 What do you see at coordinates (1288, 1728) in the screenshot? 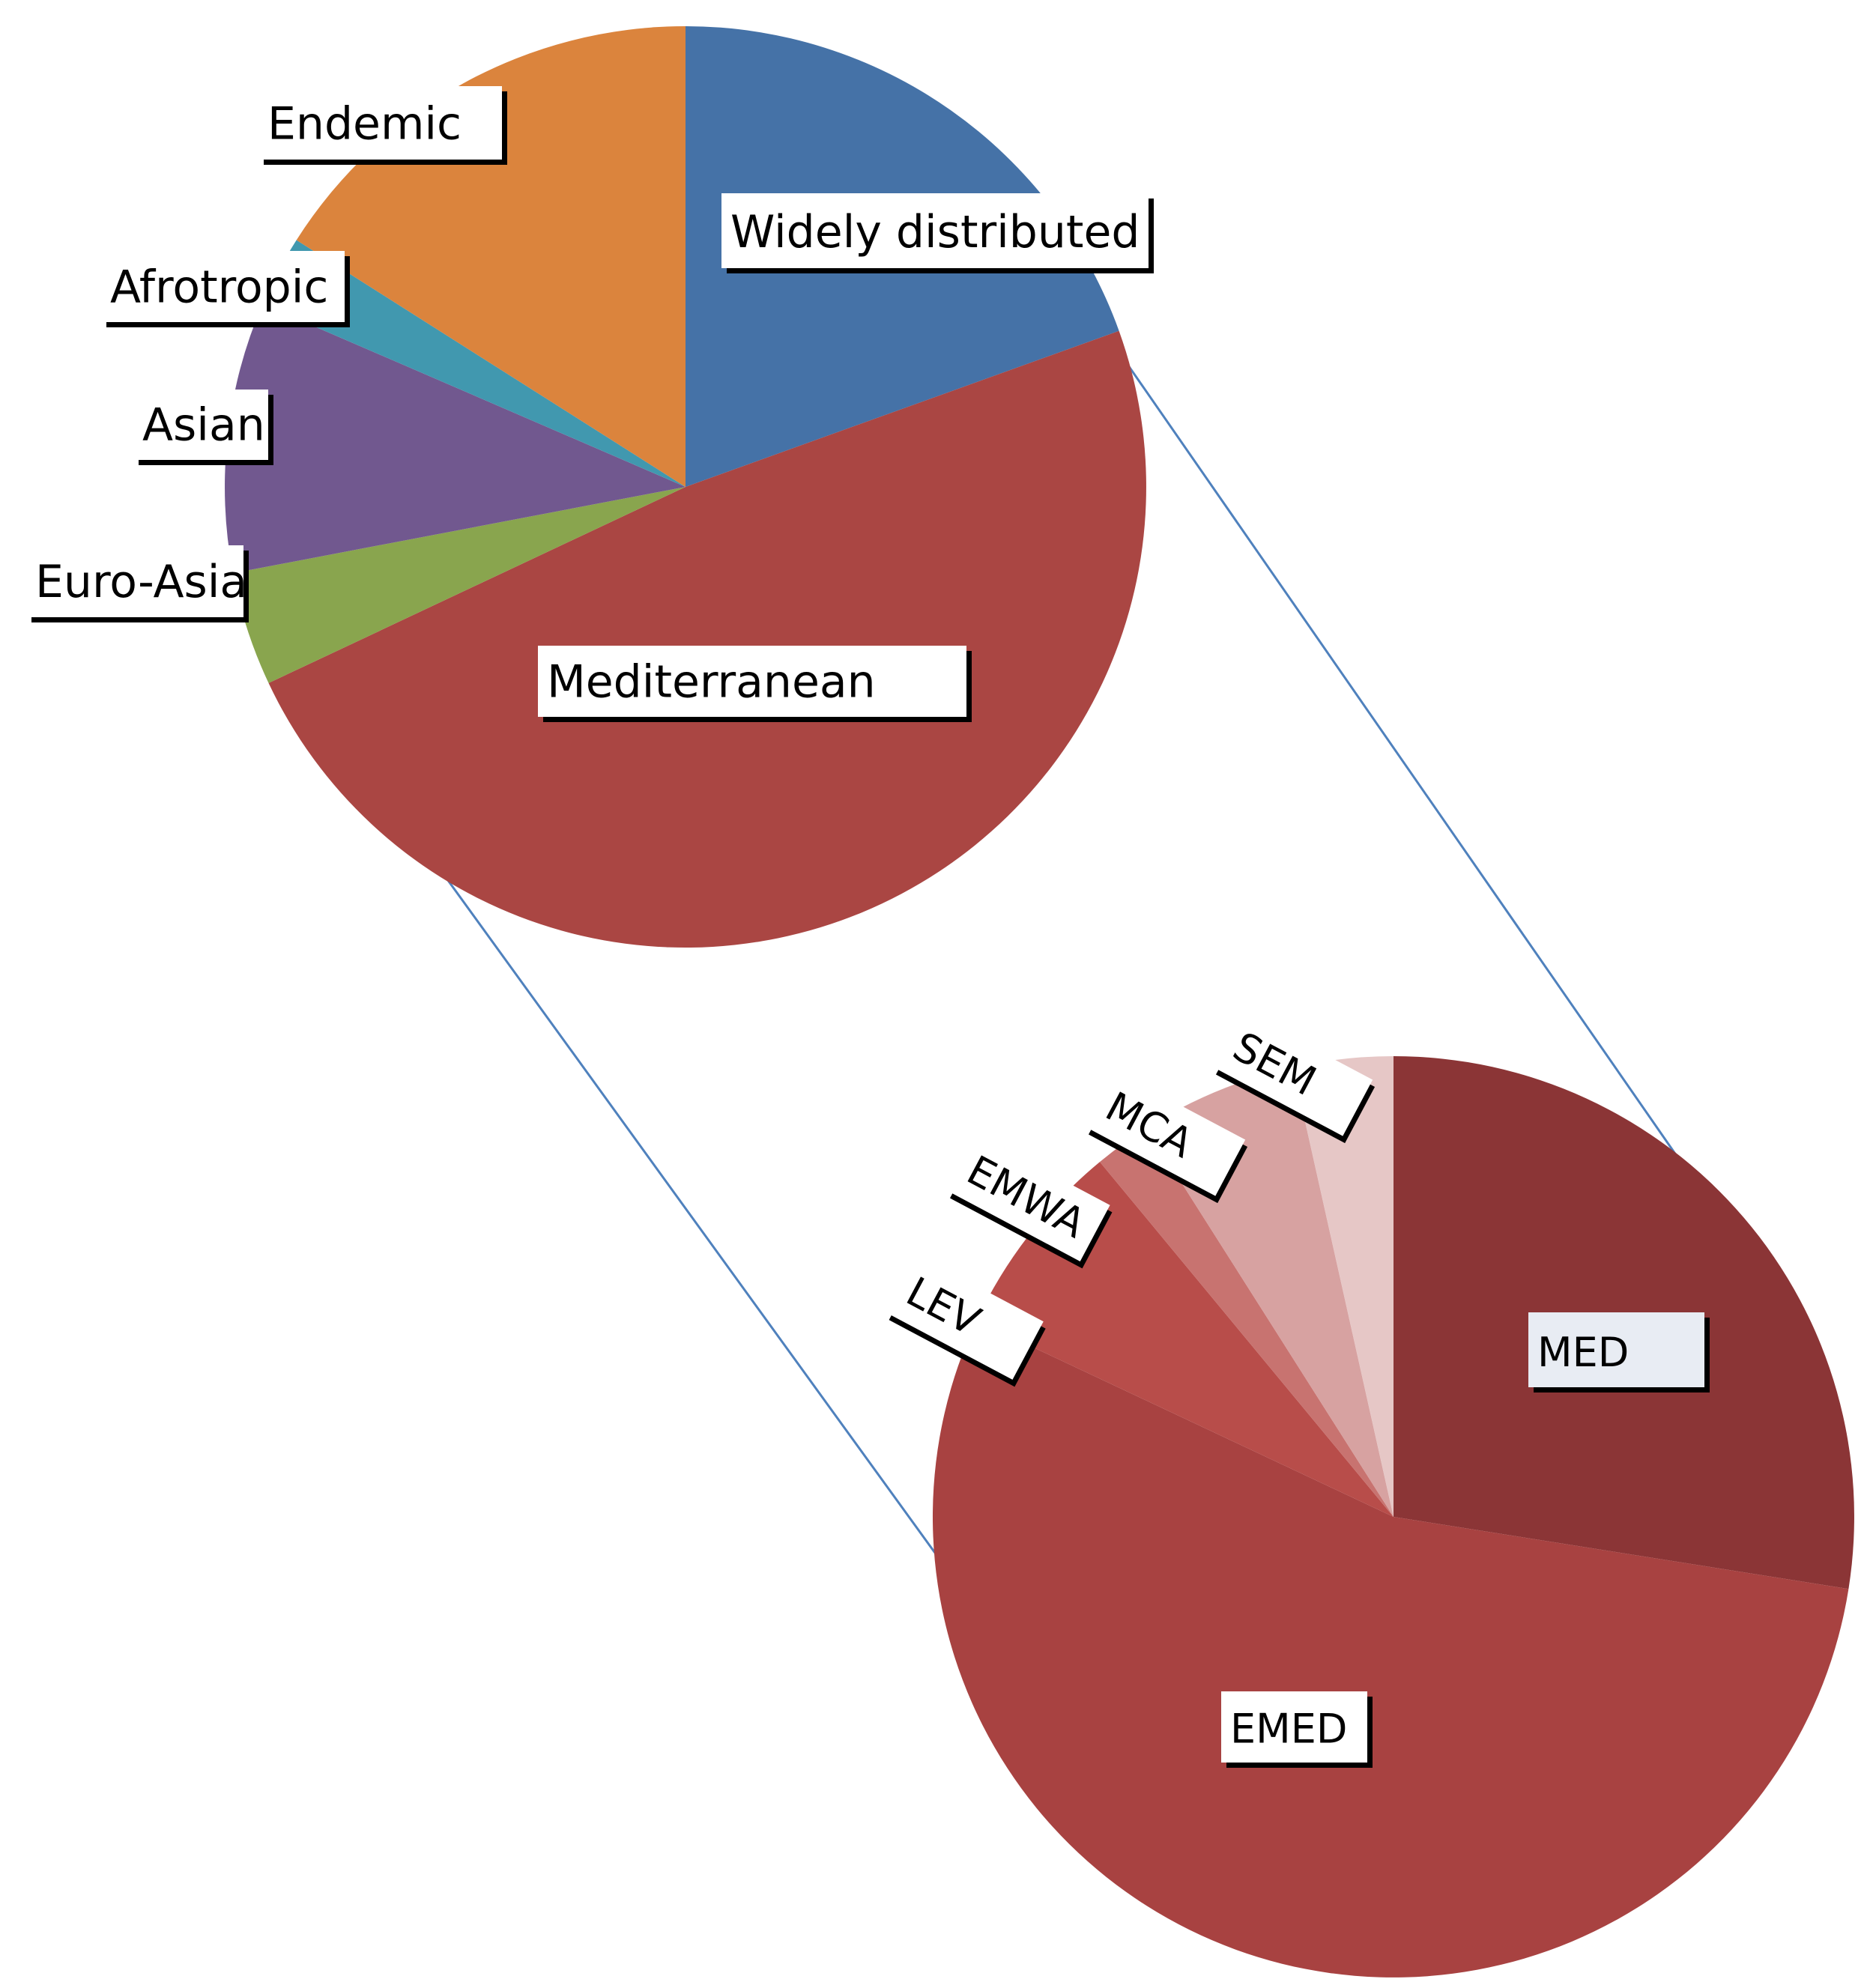
I see `label-text-emed: EMED` at bounding box center [1288, 1728].